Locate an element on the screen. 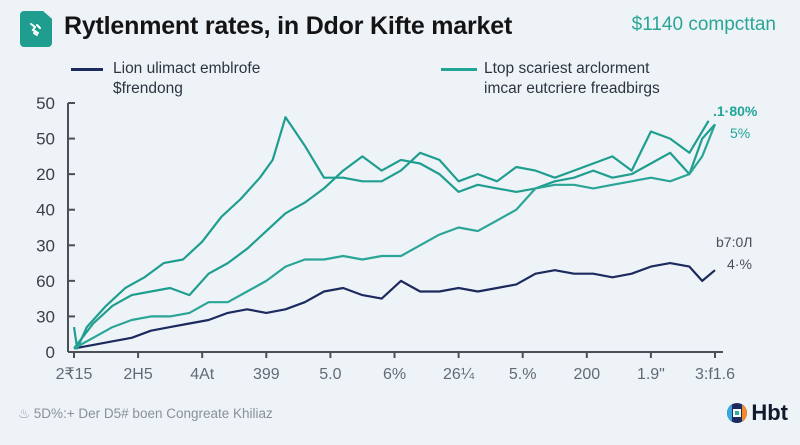 This screenshot has width=800, height=445. legend-swatch-navy is located at coordinates (87, 69).